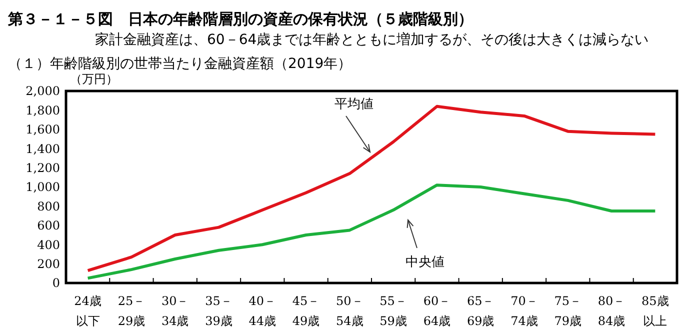  What do you see at coordinates (425, 262) in the screenshot?
I see `annotation: 中央値` at bounding box center [425, 262].